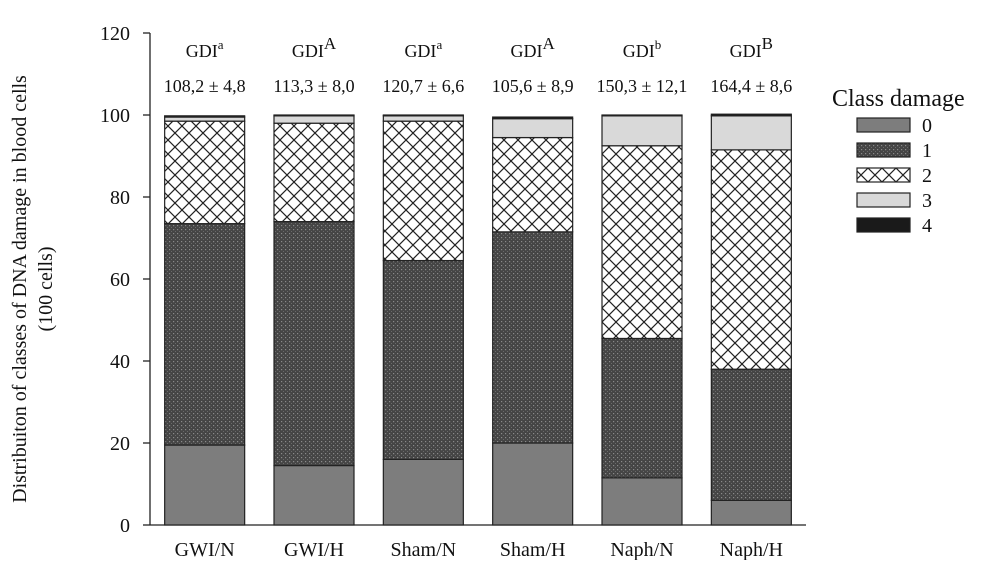 This screenshot has width=982, height=565. Describe the element at coordinates (751, 549) in the screenshot. I see `x-tick-label: Naph/H` at that location.